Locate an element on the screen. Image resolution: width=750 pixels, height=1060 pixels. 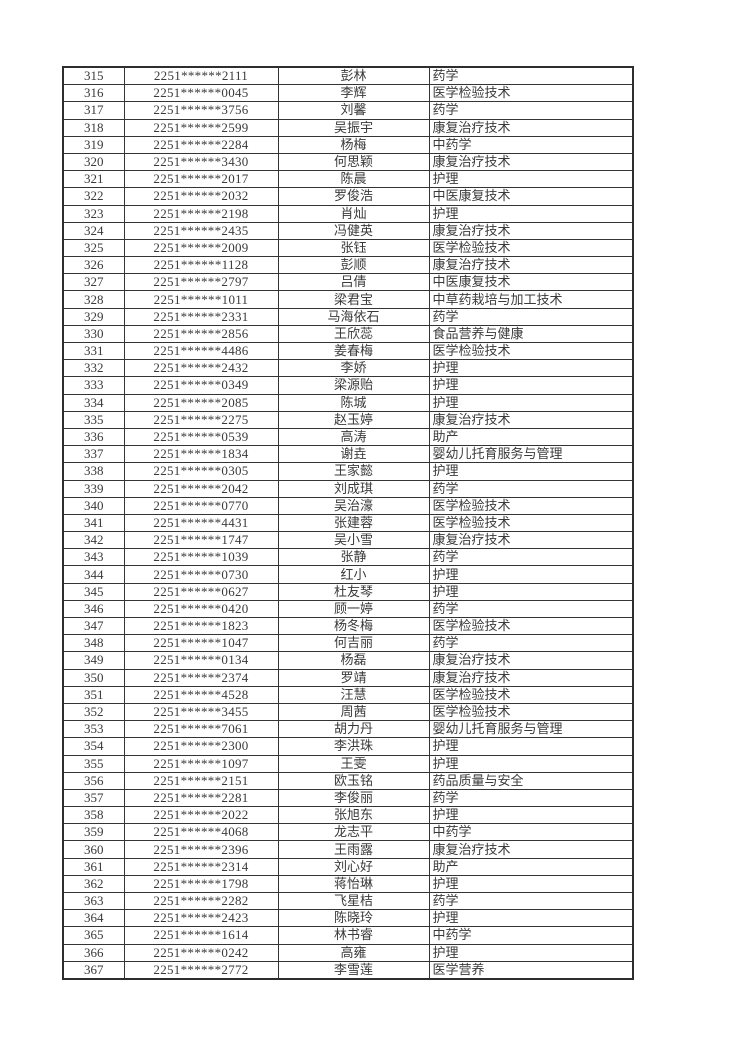
cell-student-name: 张建蓉 is located at coordinates (353, 523).